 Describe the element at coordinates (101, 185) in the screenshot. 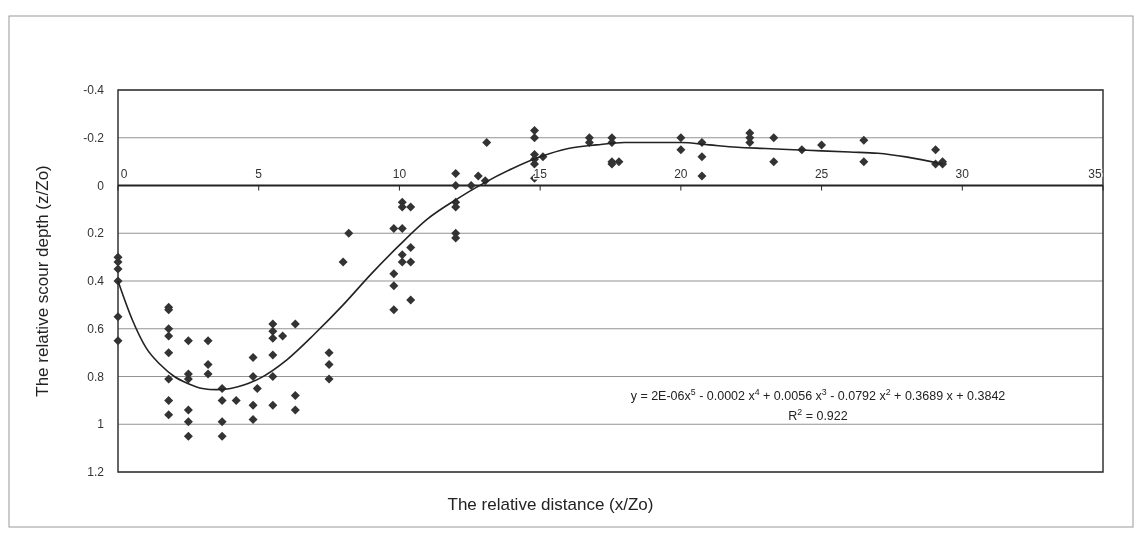

I see `y-tick-label: 0` at that location.